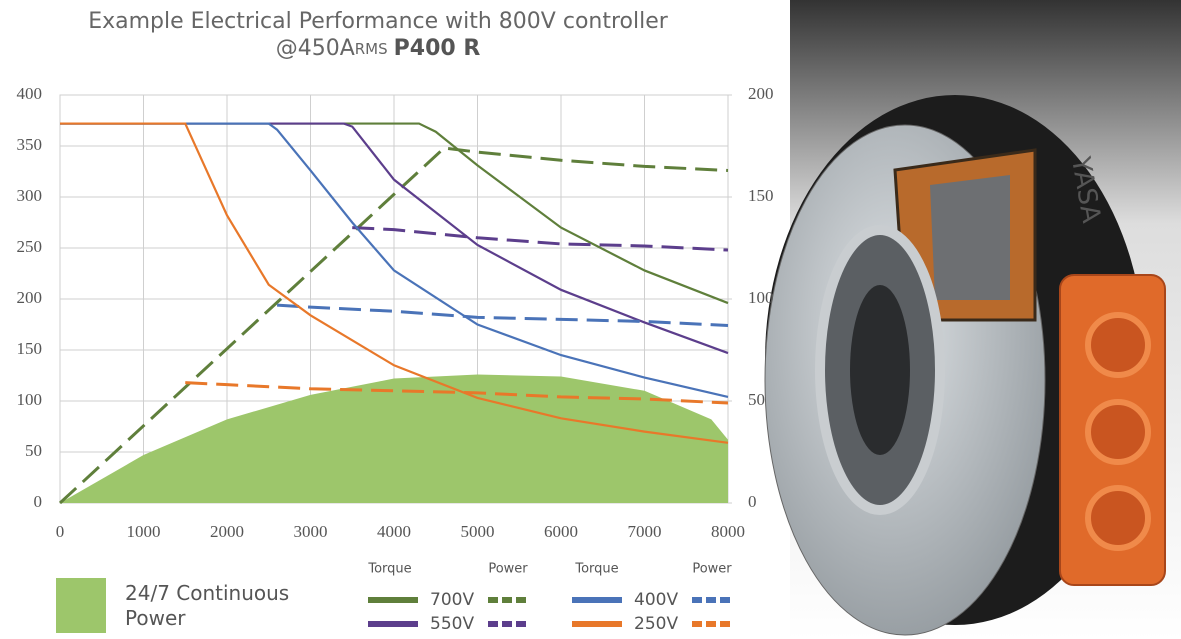  What do you see at coordinates (452, 600) in the screenshot?
I see `legend-label: 700V` at bounding box center [452, 600].